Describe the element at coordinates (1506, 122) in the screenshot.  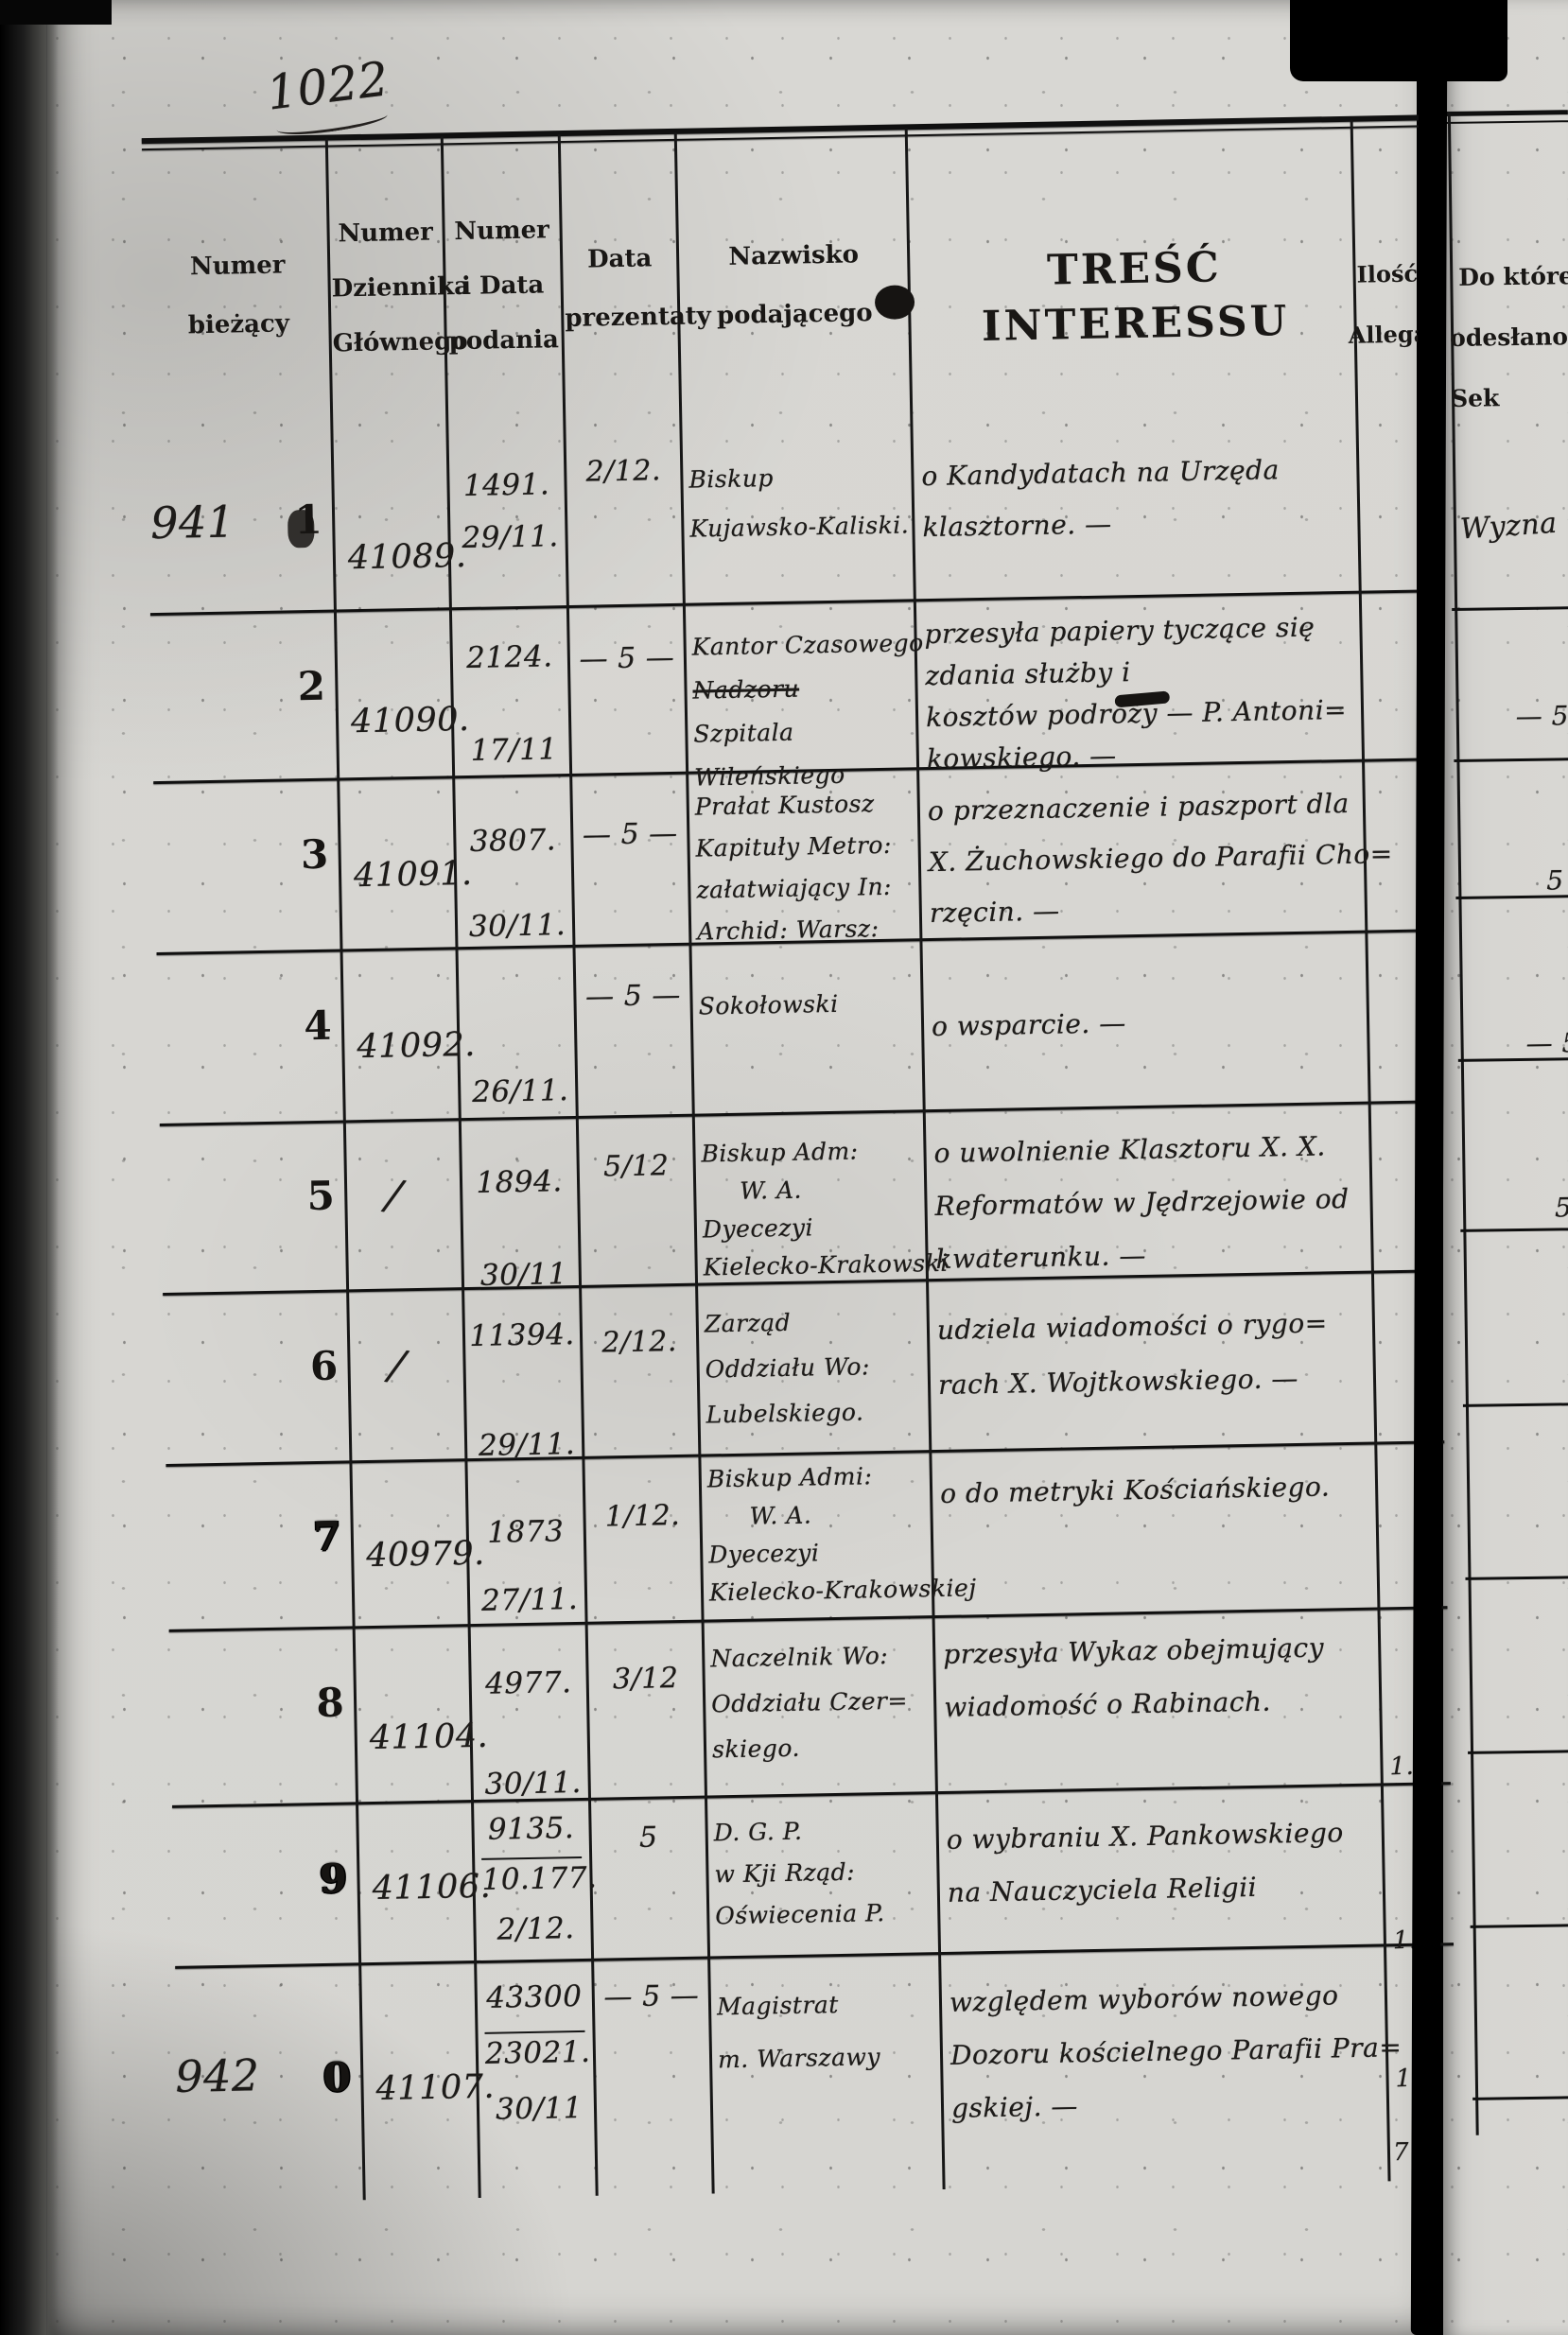
I see `table-top-rule-thin` at that location.